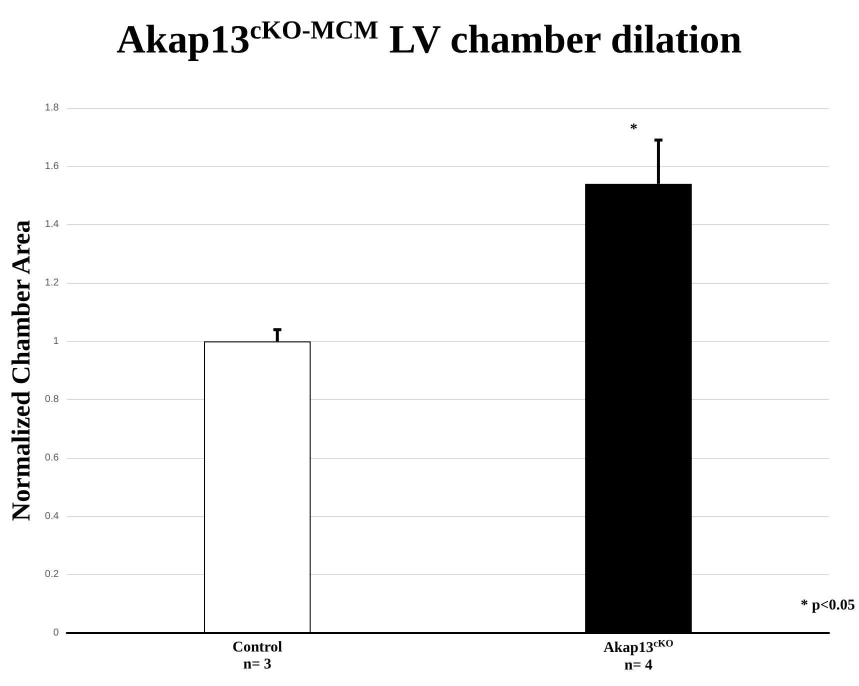 The width and height of the screenshot is (859, 686). Describe the element at coordinates (56, 633) in the screenshot. I see `y-tick-label: 0` at that location.